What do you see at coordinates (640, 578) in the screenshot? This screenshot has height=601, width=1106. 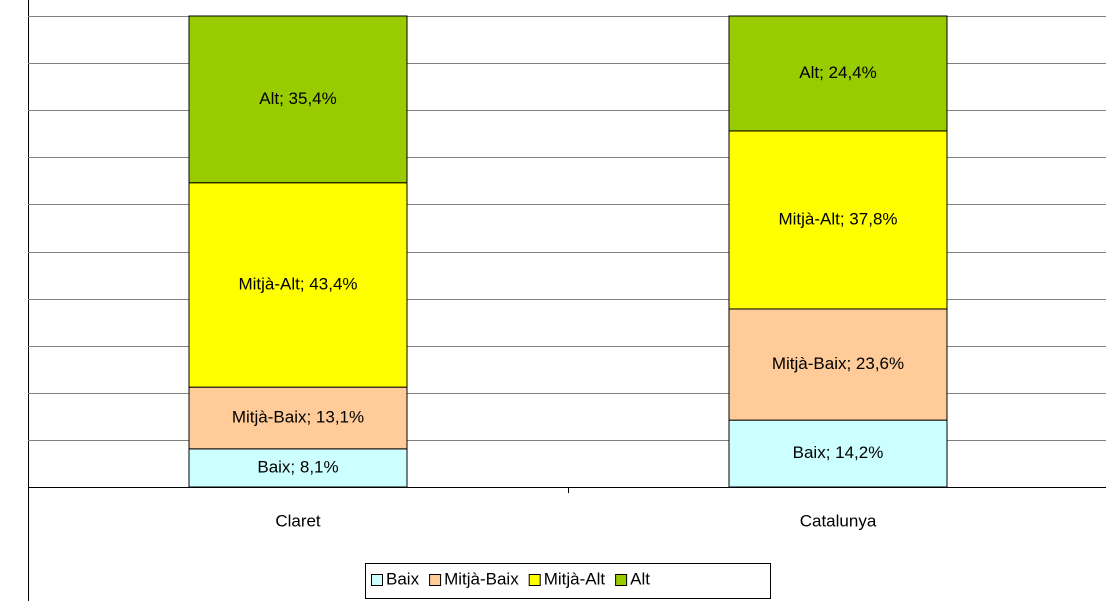 I see `legend-label: Alt` at bounding box center [640, 578].